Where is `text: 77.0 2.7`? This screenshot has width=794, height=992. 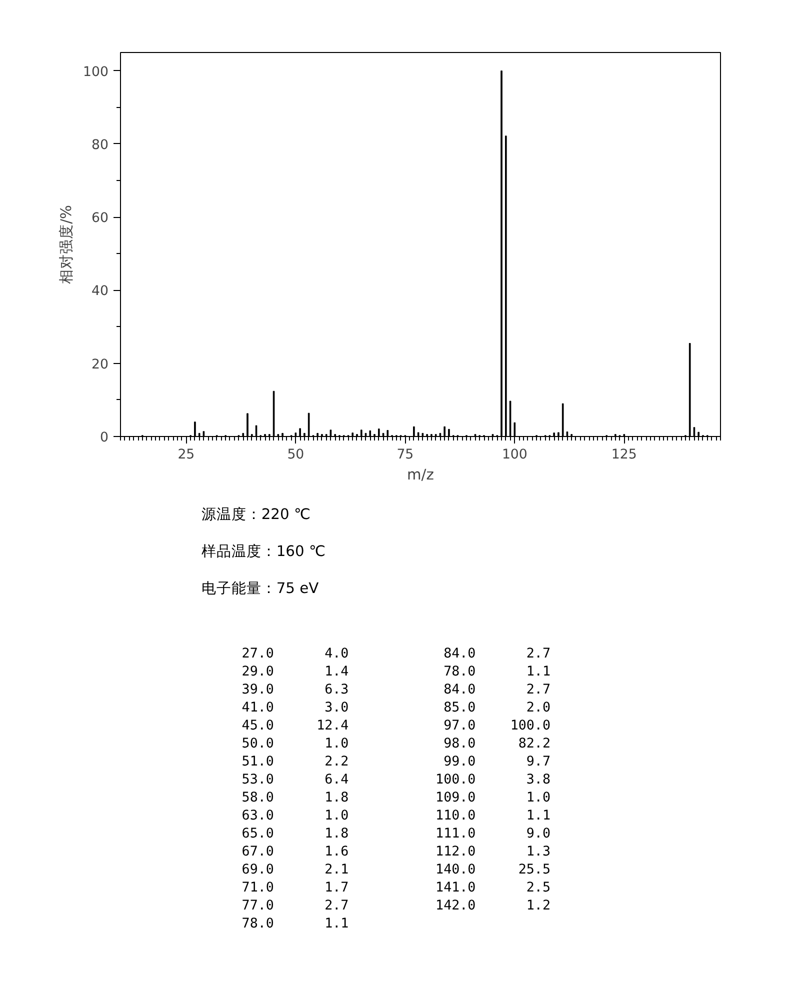 text: 77.0 2.7 is located at coordinates (295, 906).